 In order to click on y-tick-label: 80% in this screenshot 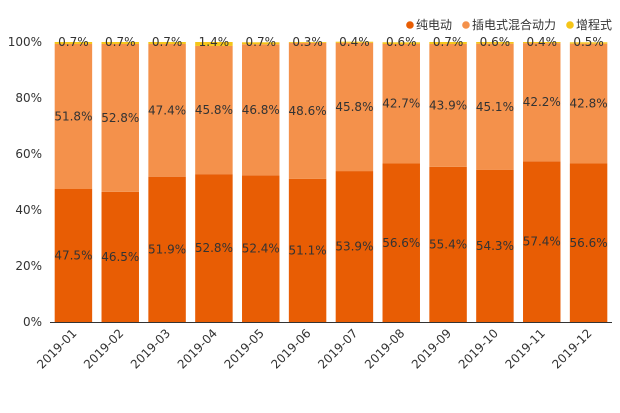, I will do `click(28, 98)`.